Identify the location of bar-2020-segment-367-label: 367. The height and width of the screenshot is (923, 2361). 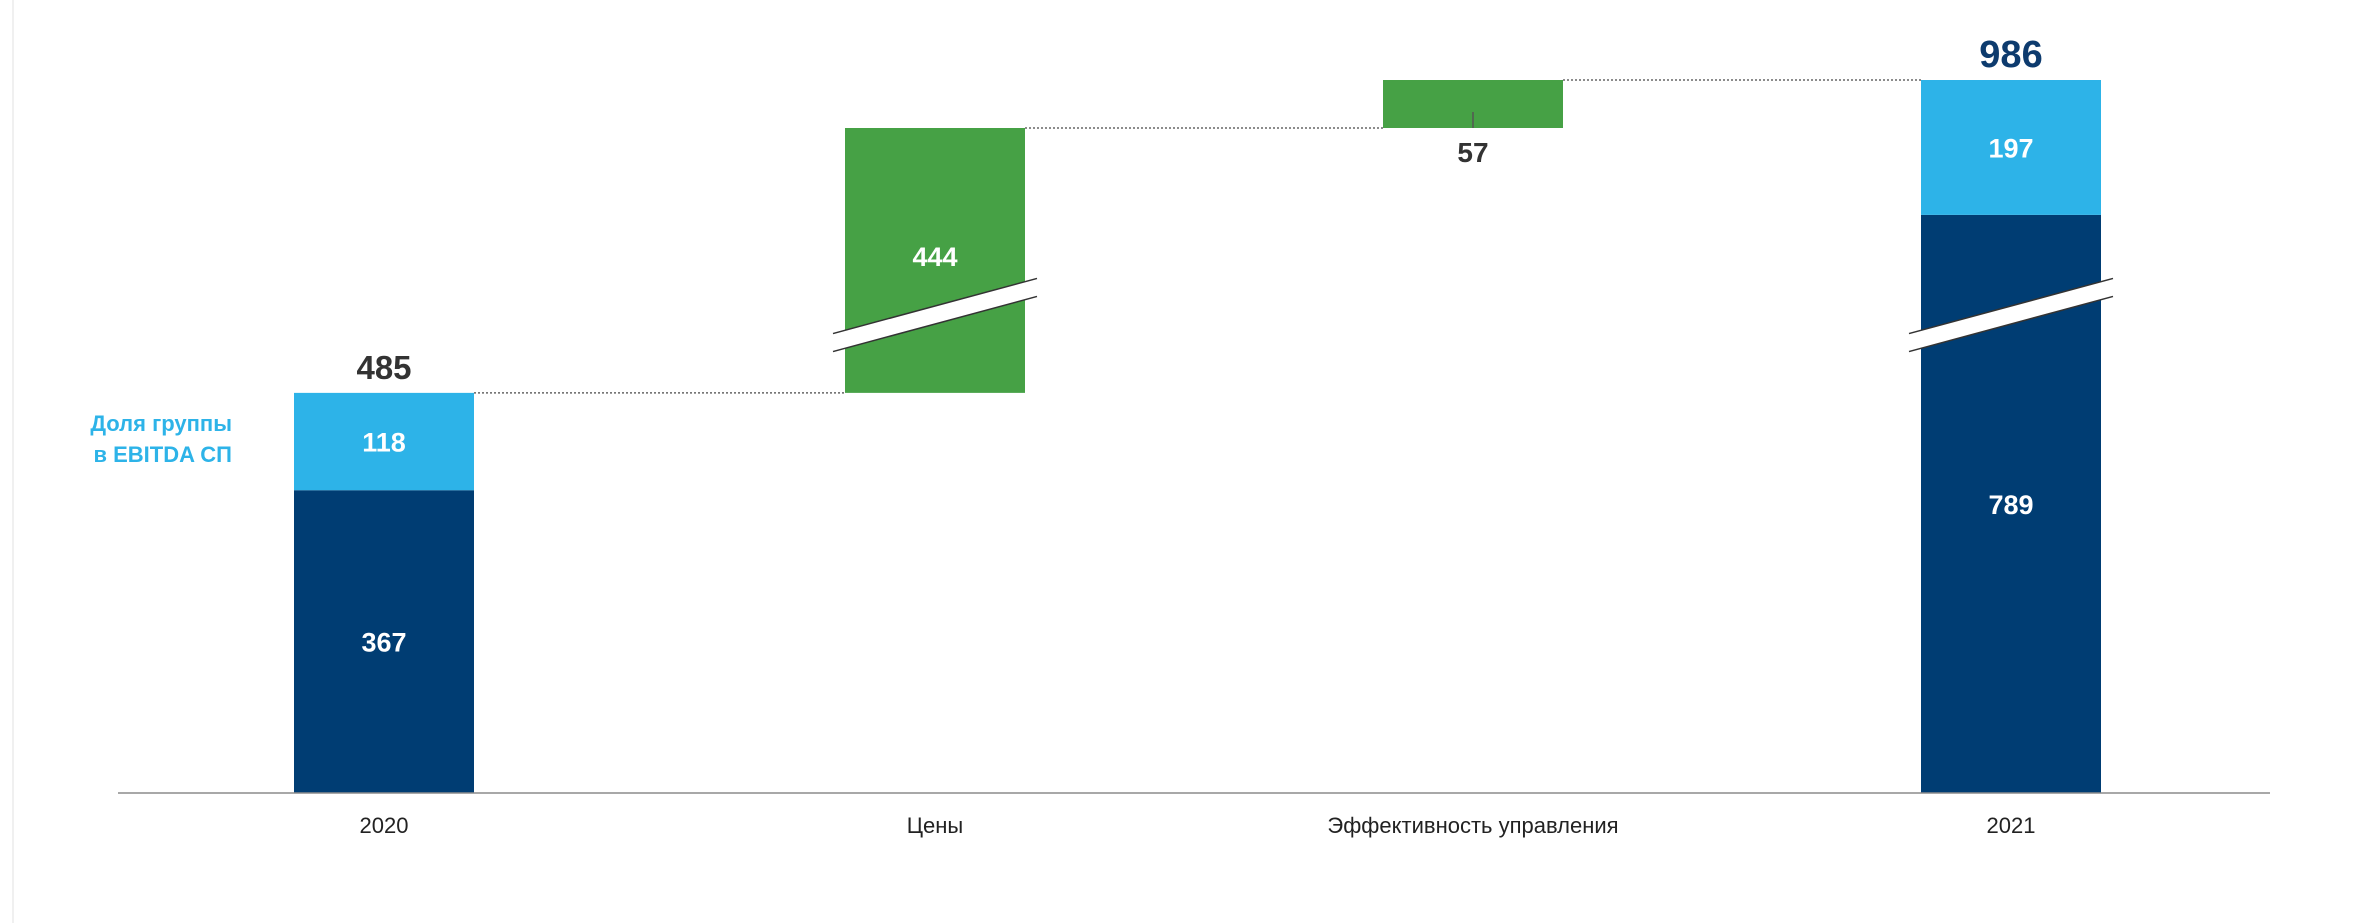
(383, 643).